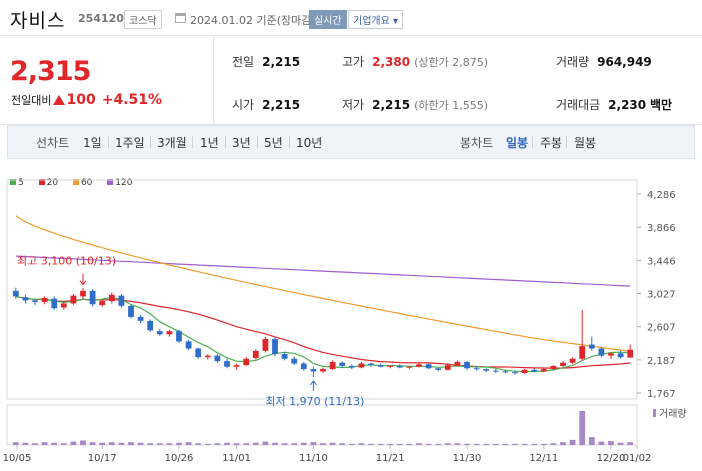 The height and width of the screenshot is (471, 702). I want to click on low-arrow-head, so click(313, 383).